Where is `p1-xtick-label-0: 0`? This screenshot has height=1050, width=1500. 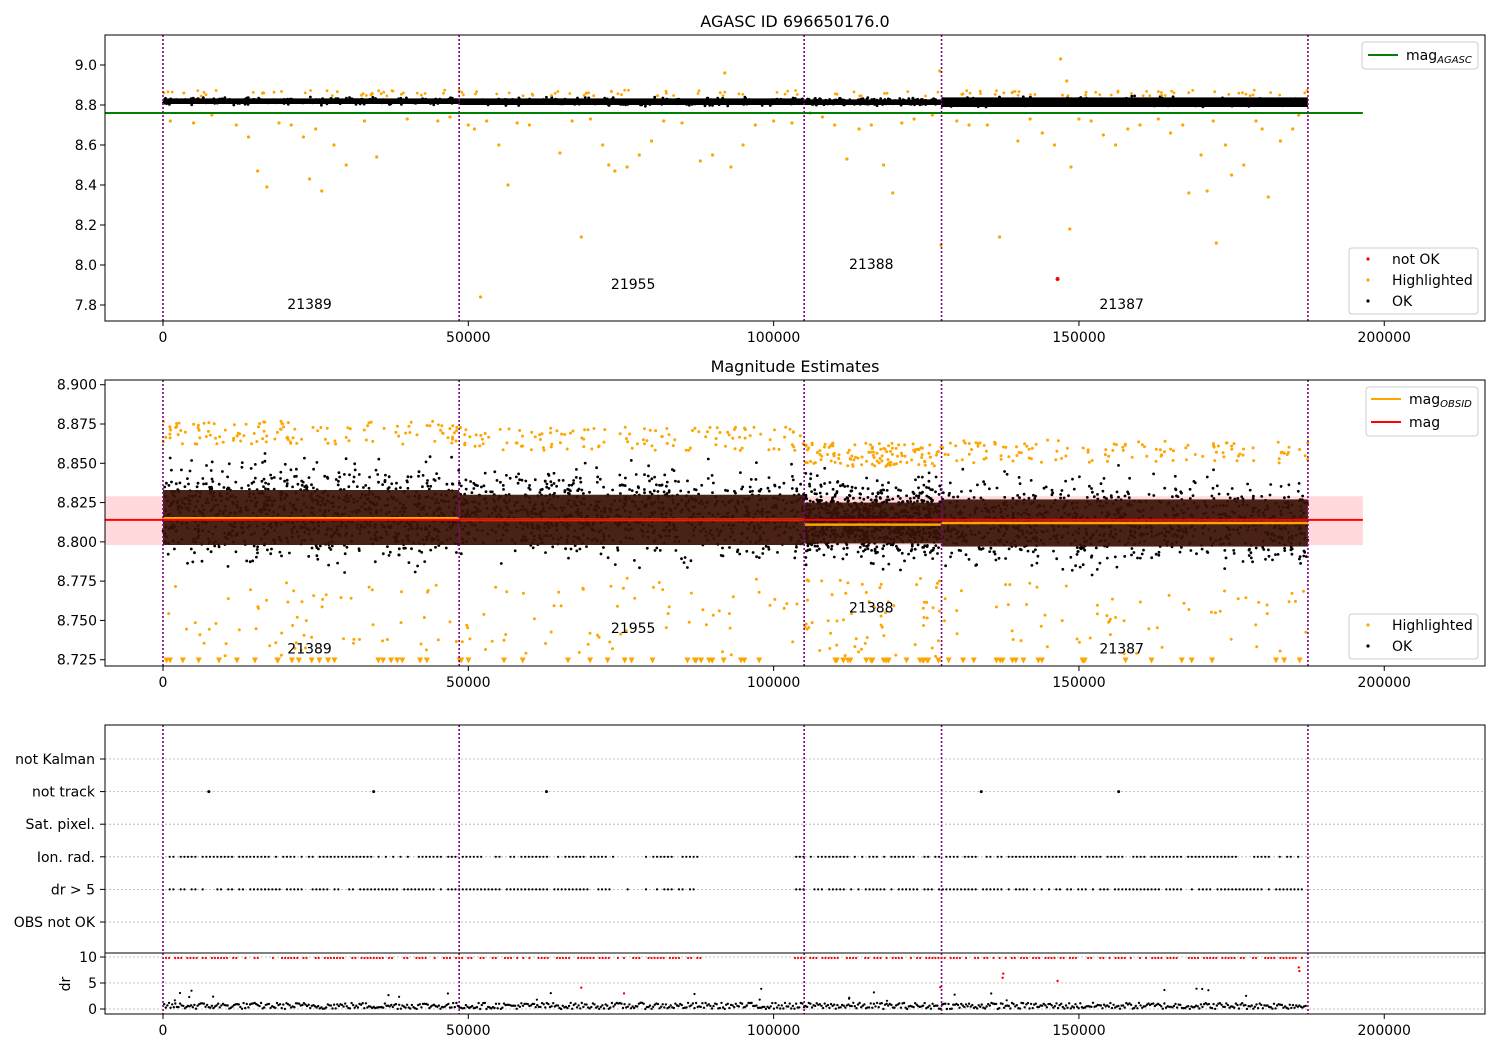 p1-xtick-label-0: 0 is located at coordinates (163, 338).